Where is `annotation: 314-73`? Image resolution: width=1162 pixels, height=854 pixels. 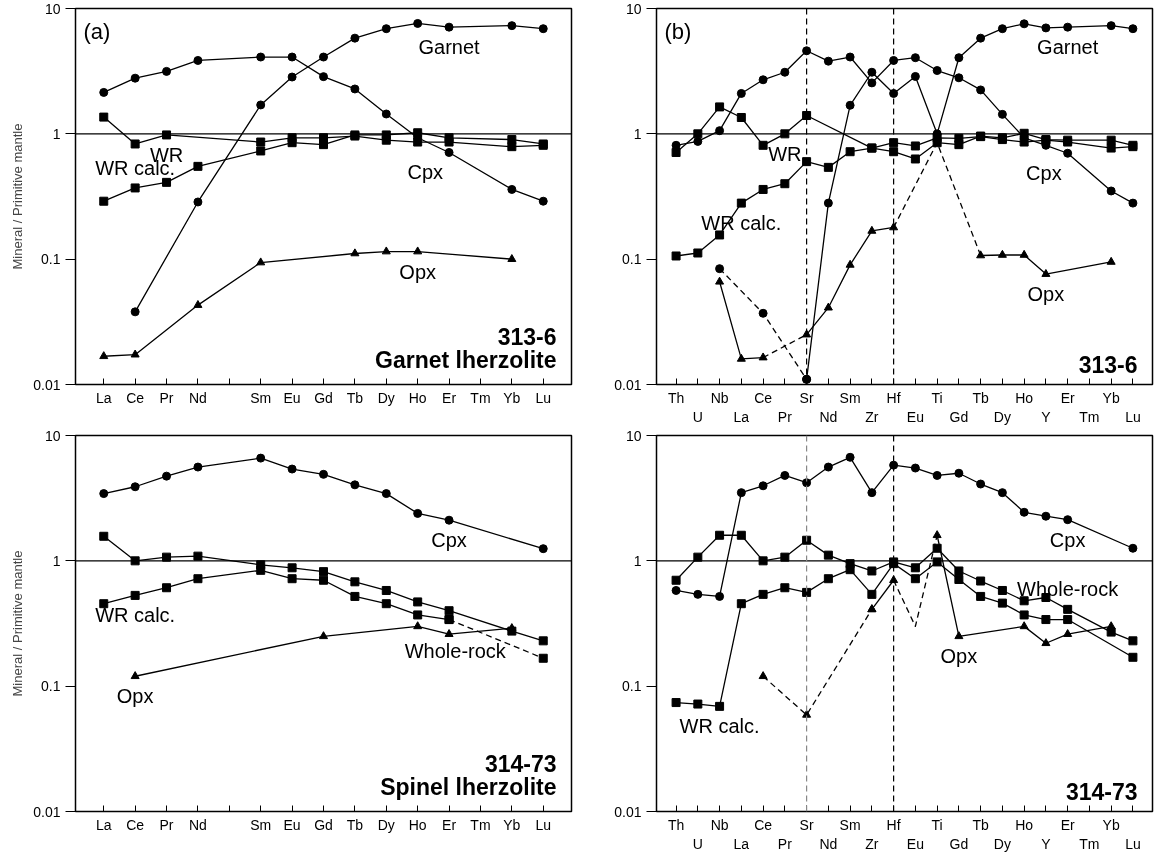 annotation: 314-73 is located at coordinates (1101, 791).